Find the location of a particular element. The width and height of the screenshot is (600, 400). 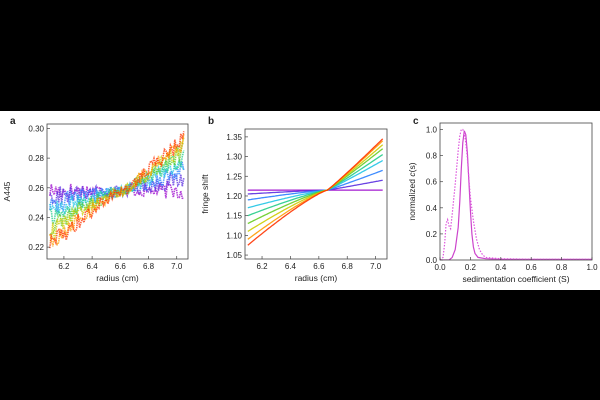

y-tick-label: 1.30 is located at coordinates (234, 157).